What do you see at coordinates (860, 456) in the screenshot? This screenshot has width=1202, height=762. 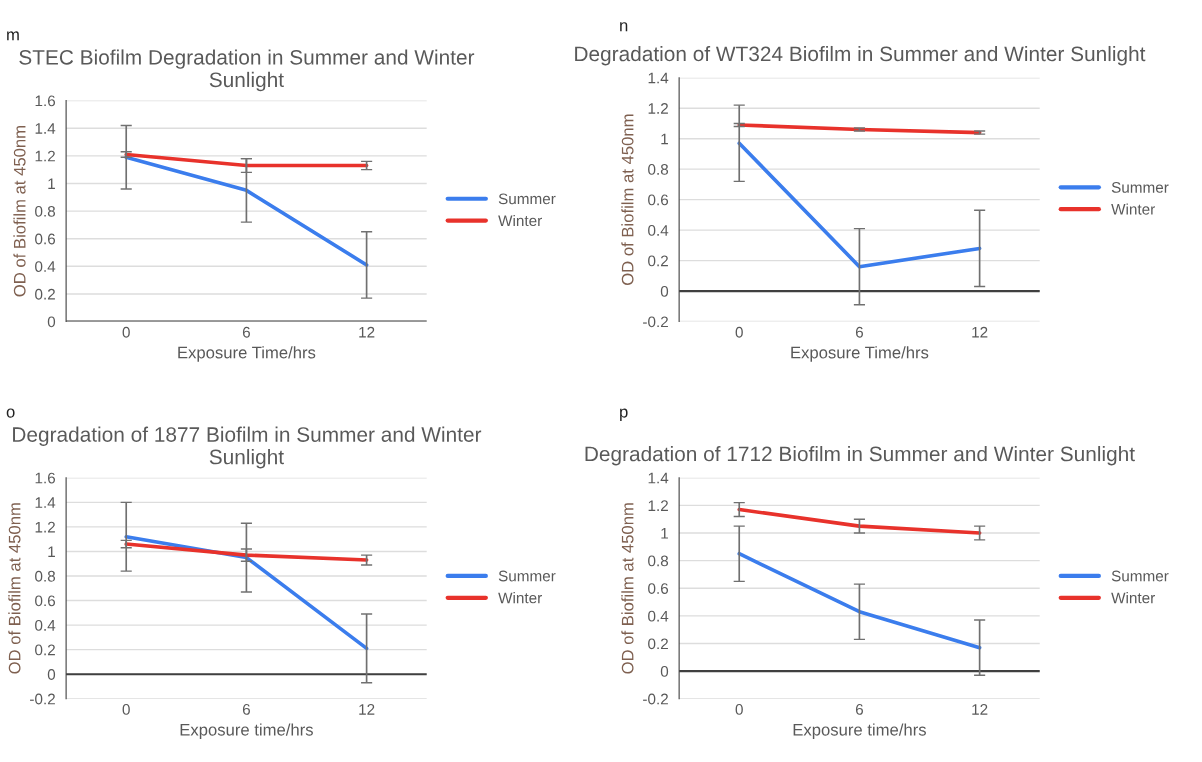 I see `chart-title: Degradation of 1712 Biofilm in Summer and Winter Sunlight` at bounding box center [860, 456].